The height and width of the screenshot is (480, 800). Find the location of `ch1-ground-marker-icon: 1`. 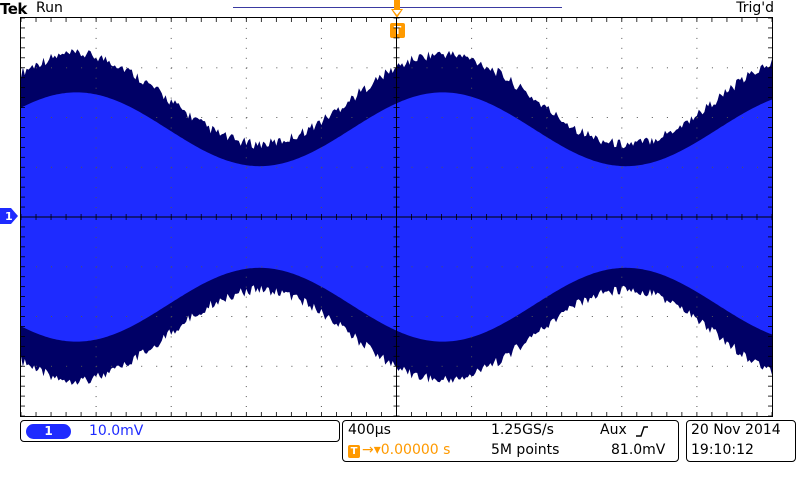

ch1-ground-marker-icon: 1 is located at coordinates (9, 216).